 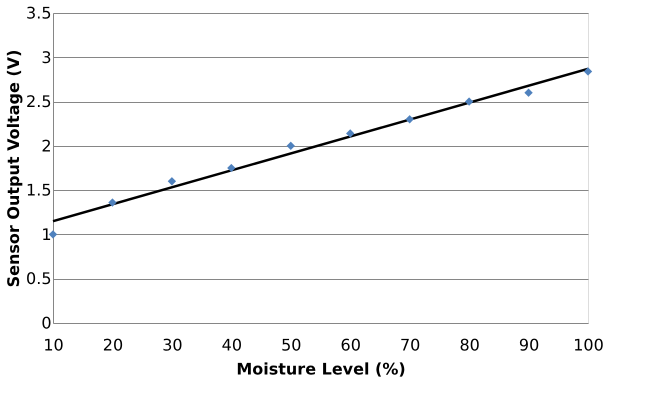 I want to click on y-tick-label: 0, so click(x=46, y=323).